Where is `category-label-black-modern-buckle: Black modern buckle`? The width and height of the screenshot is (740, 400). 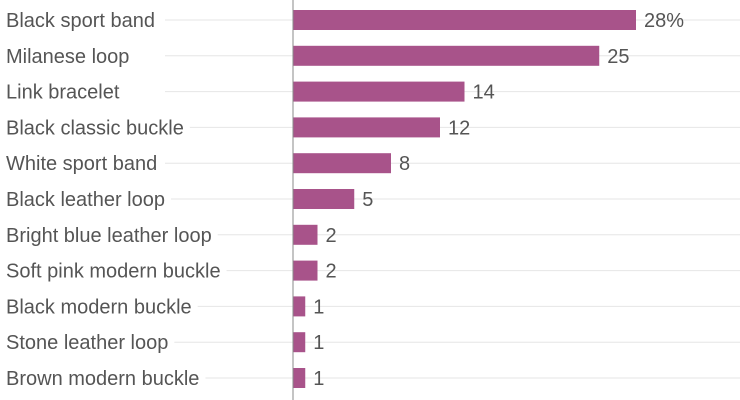
category-label-black-modern-buckle: Black modern buckle is located at coordinates (99, 307).